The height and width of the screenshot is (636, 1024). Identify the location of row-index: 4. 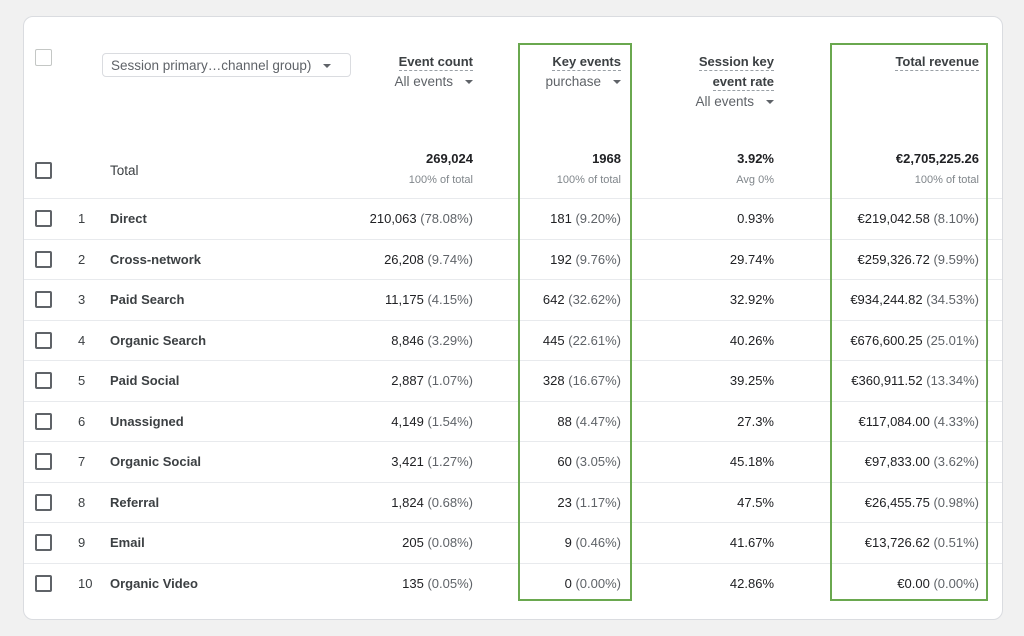
(82, 340).